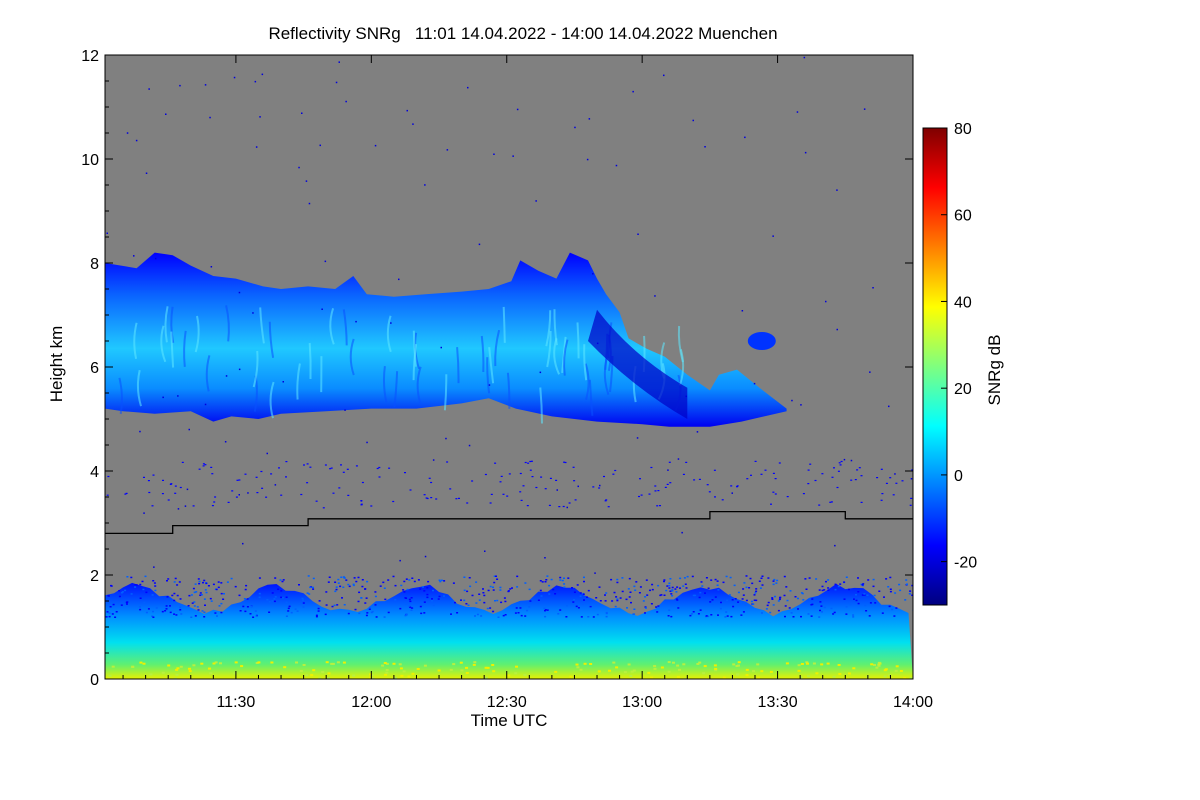 This screenshot has height=800, width=1200. I want to click on y-tick-label: 12, so click(90, 56).